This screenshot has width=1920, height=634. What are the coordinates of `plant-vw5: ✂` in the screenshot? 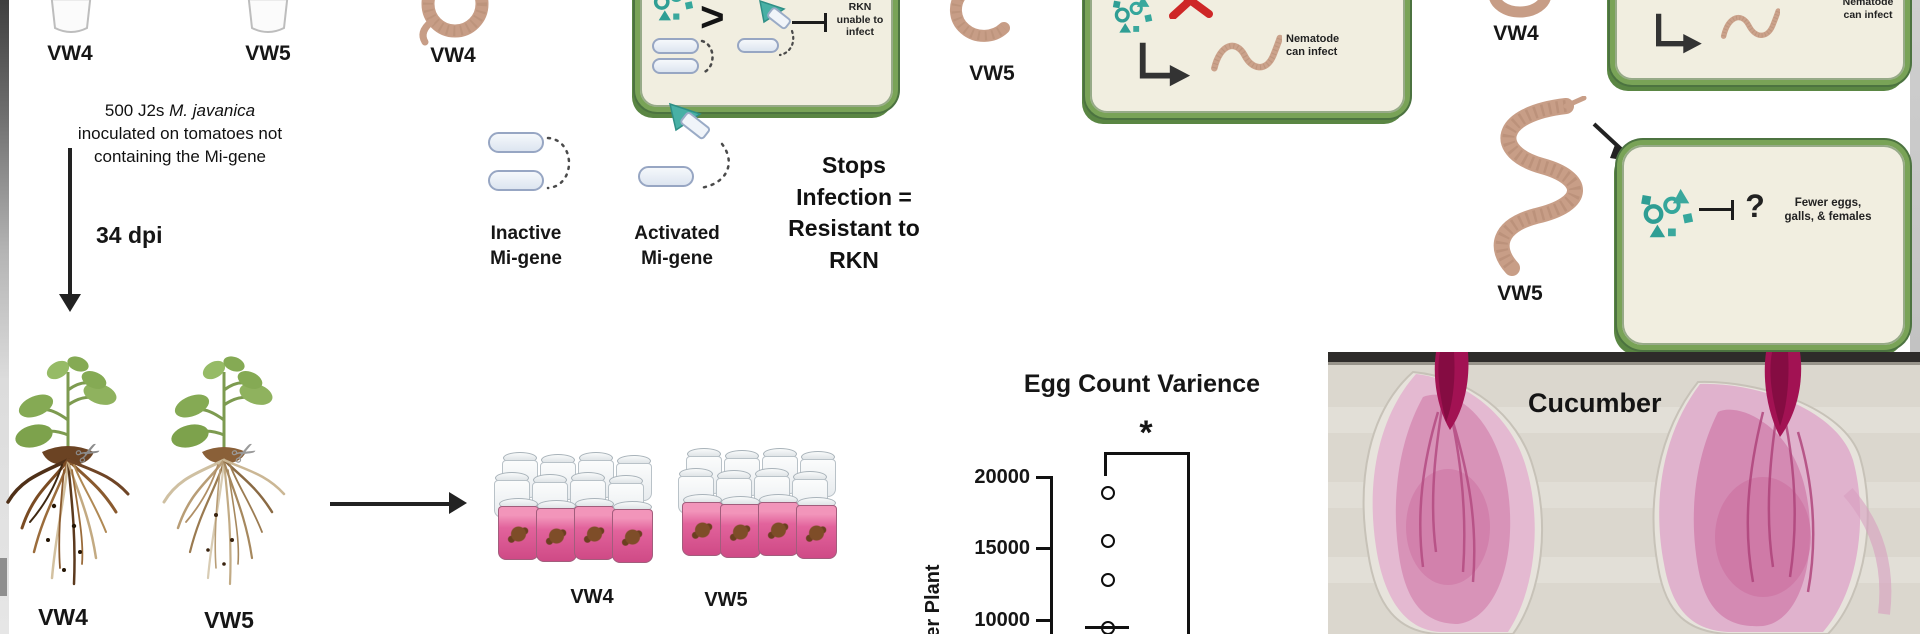 It's located at (224, 471).